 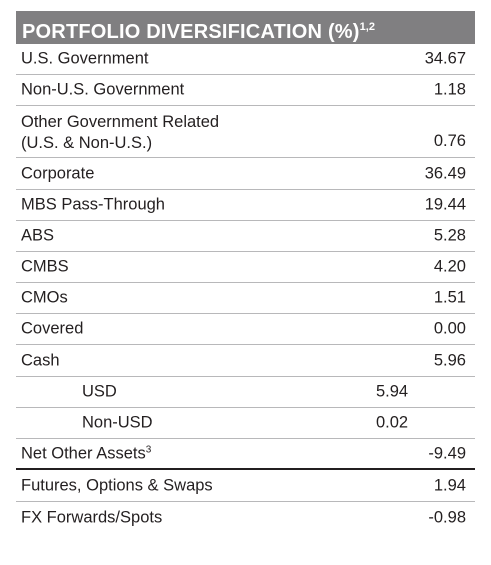 What do you see at coordinates (245, 423) in the screenshot?
I see `row-cash-non-usd: Non-USD 0.02` at bounding box center [245, 423].